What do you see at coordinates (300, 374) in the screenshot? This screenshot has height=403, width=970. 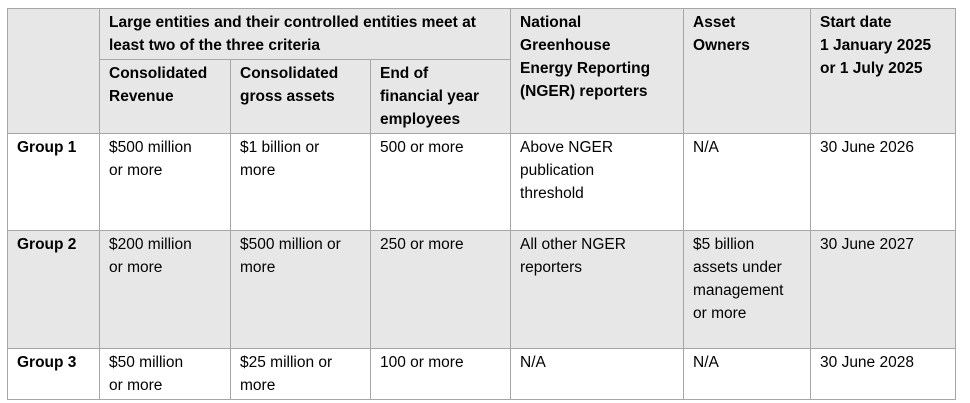 I see `cell-group3-gross-assets: $25 million or more` at bounding box center [300, 374].